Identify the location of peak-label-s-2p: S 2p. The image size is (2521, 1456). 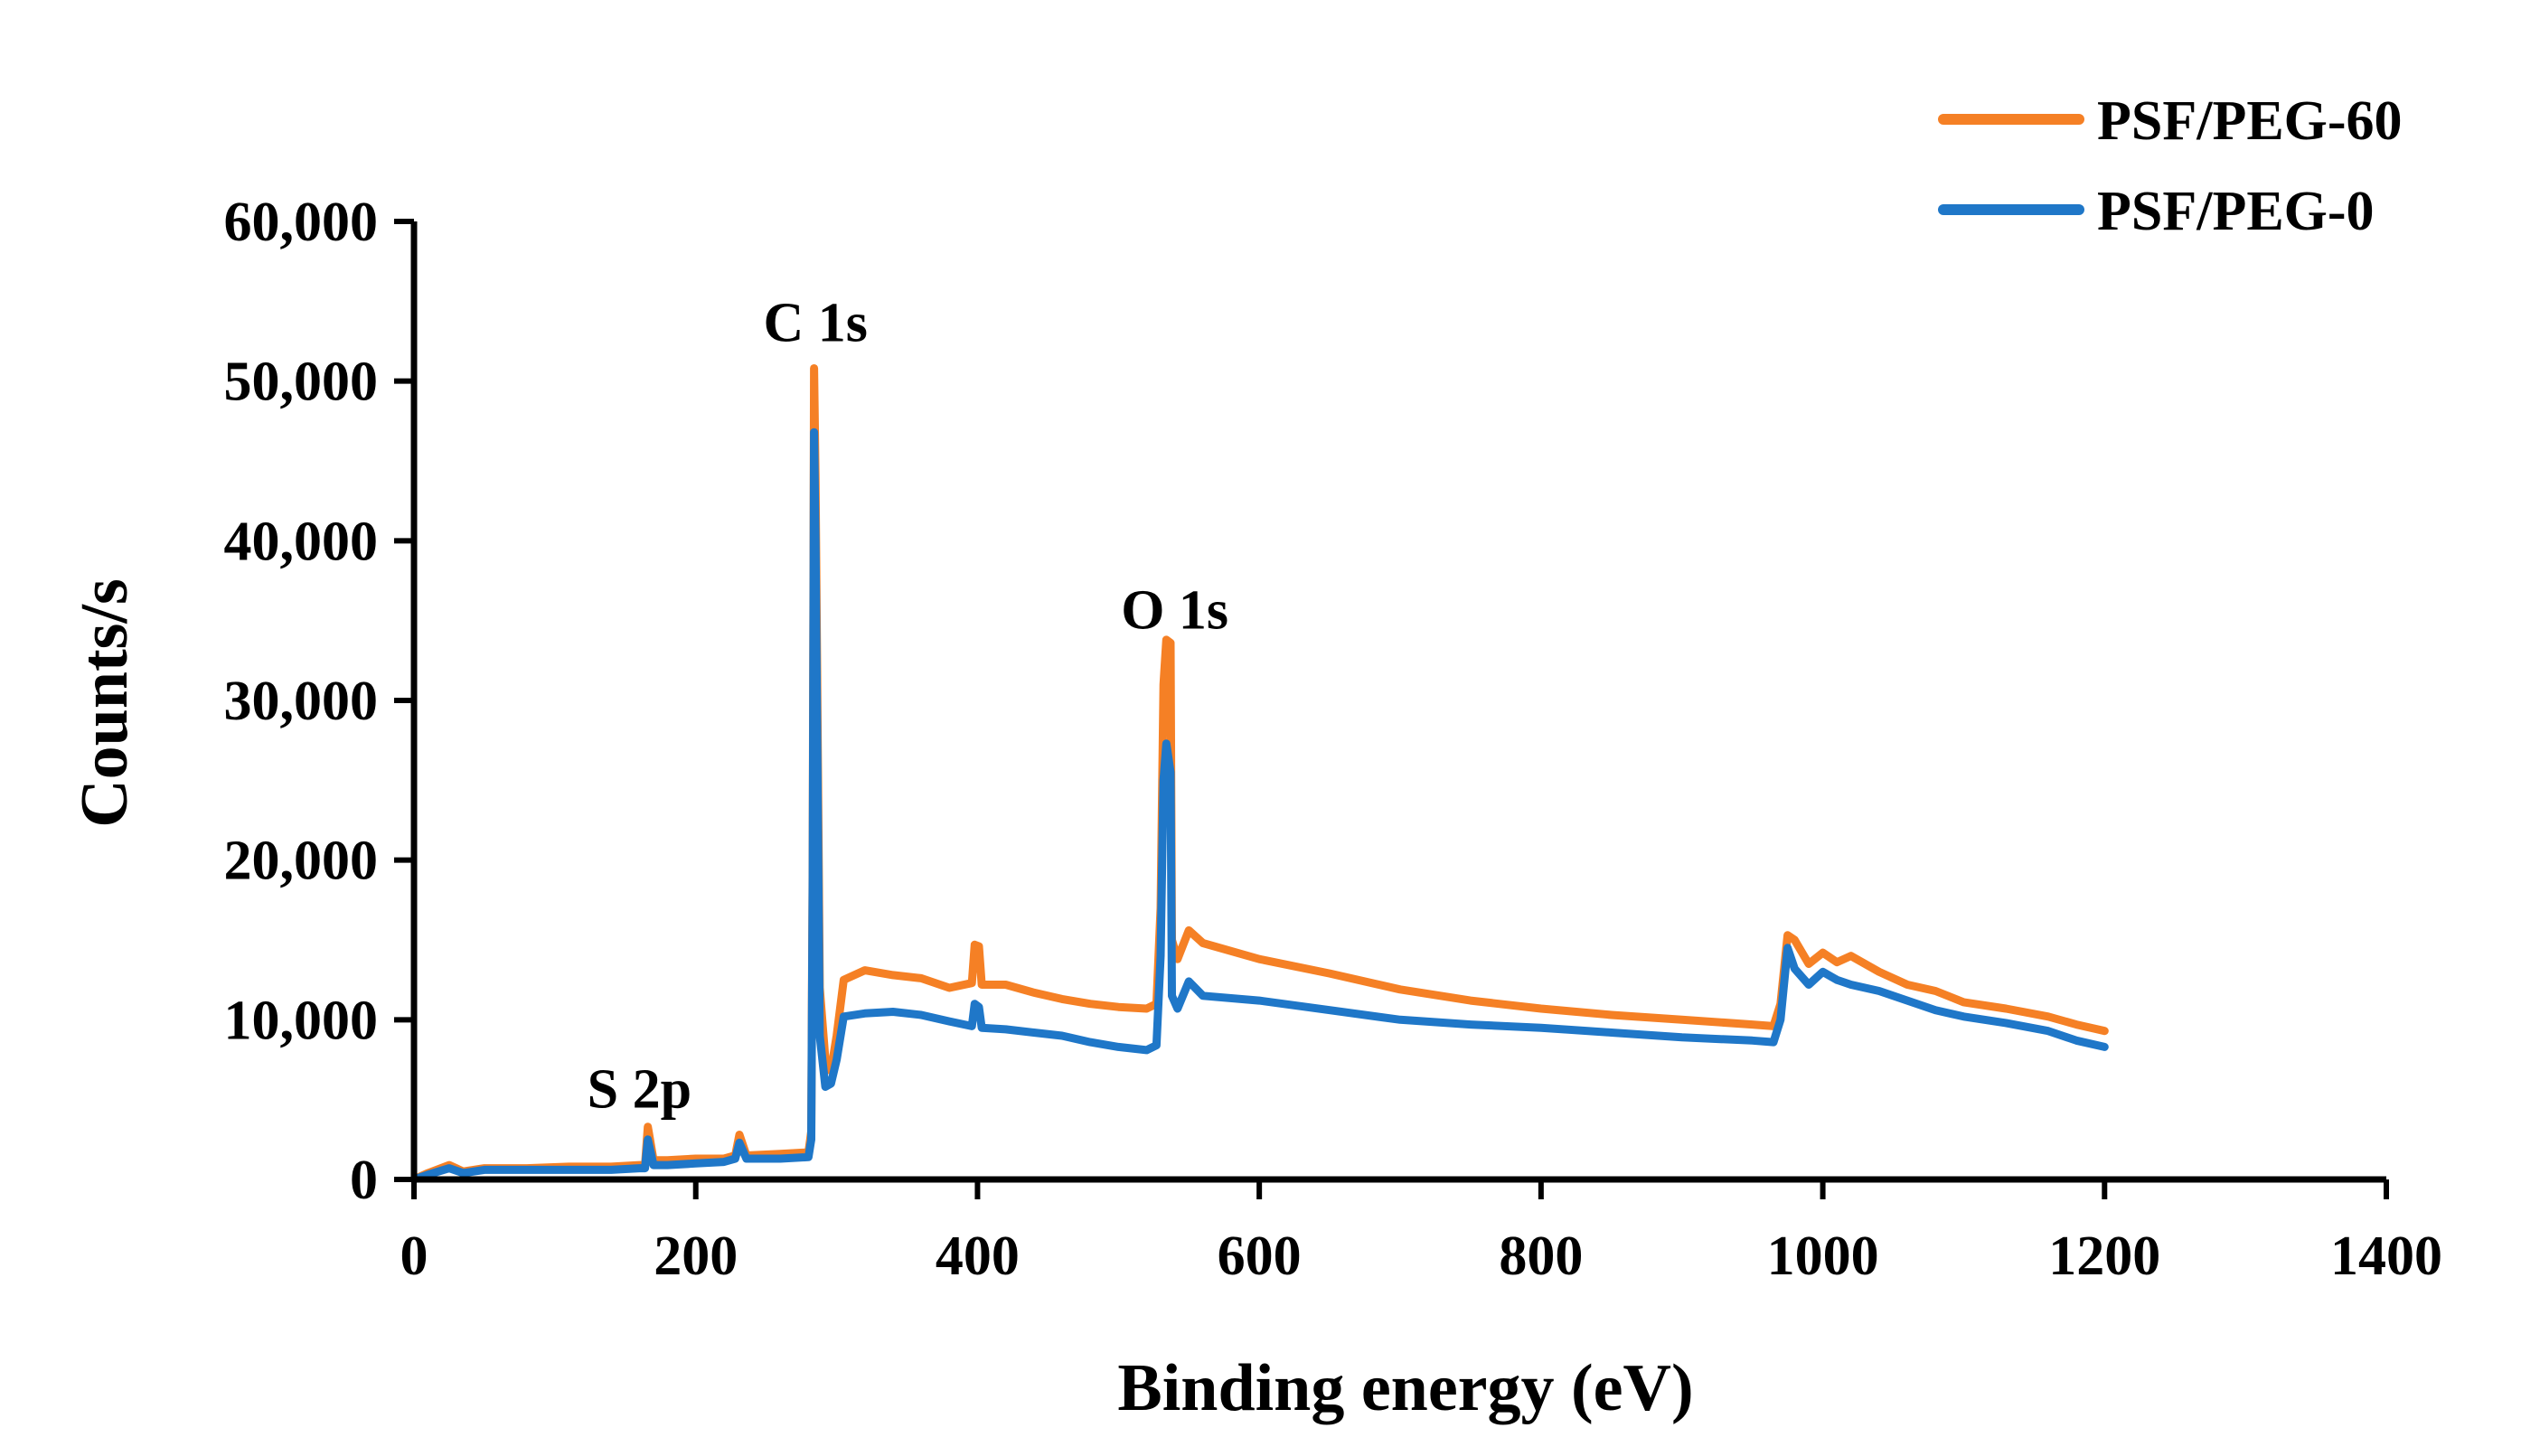
(639, 1090).